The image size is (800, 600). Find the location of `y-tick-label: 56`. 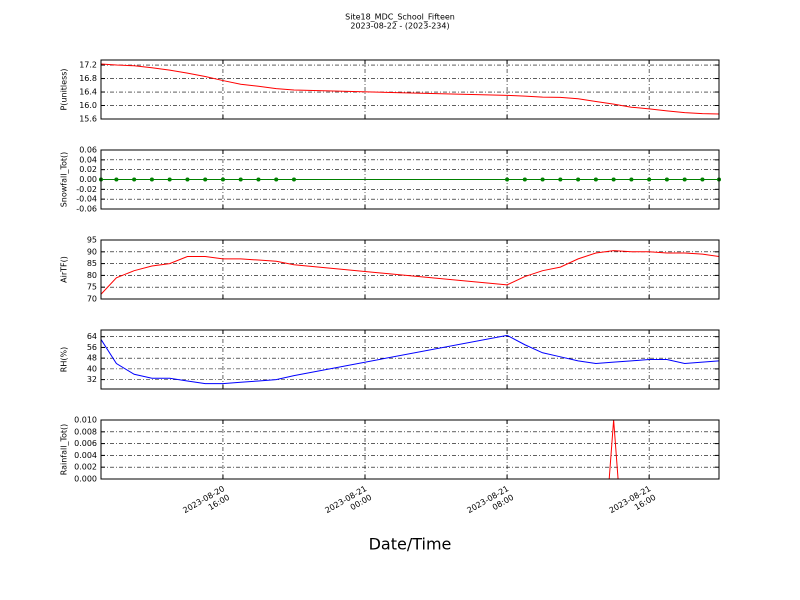

y-tick-label: 56 is located at coordinates (92, 347).